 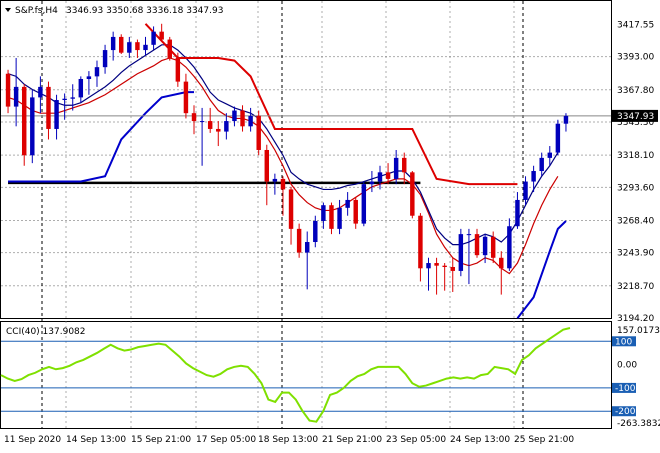 What do you see at coordinates (635, 287) in the screenshot?
I see `price-tick-label: 3218.70` at bounding box center [635, 287].